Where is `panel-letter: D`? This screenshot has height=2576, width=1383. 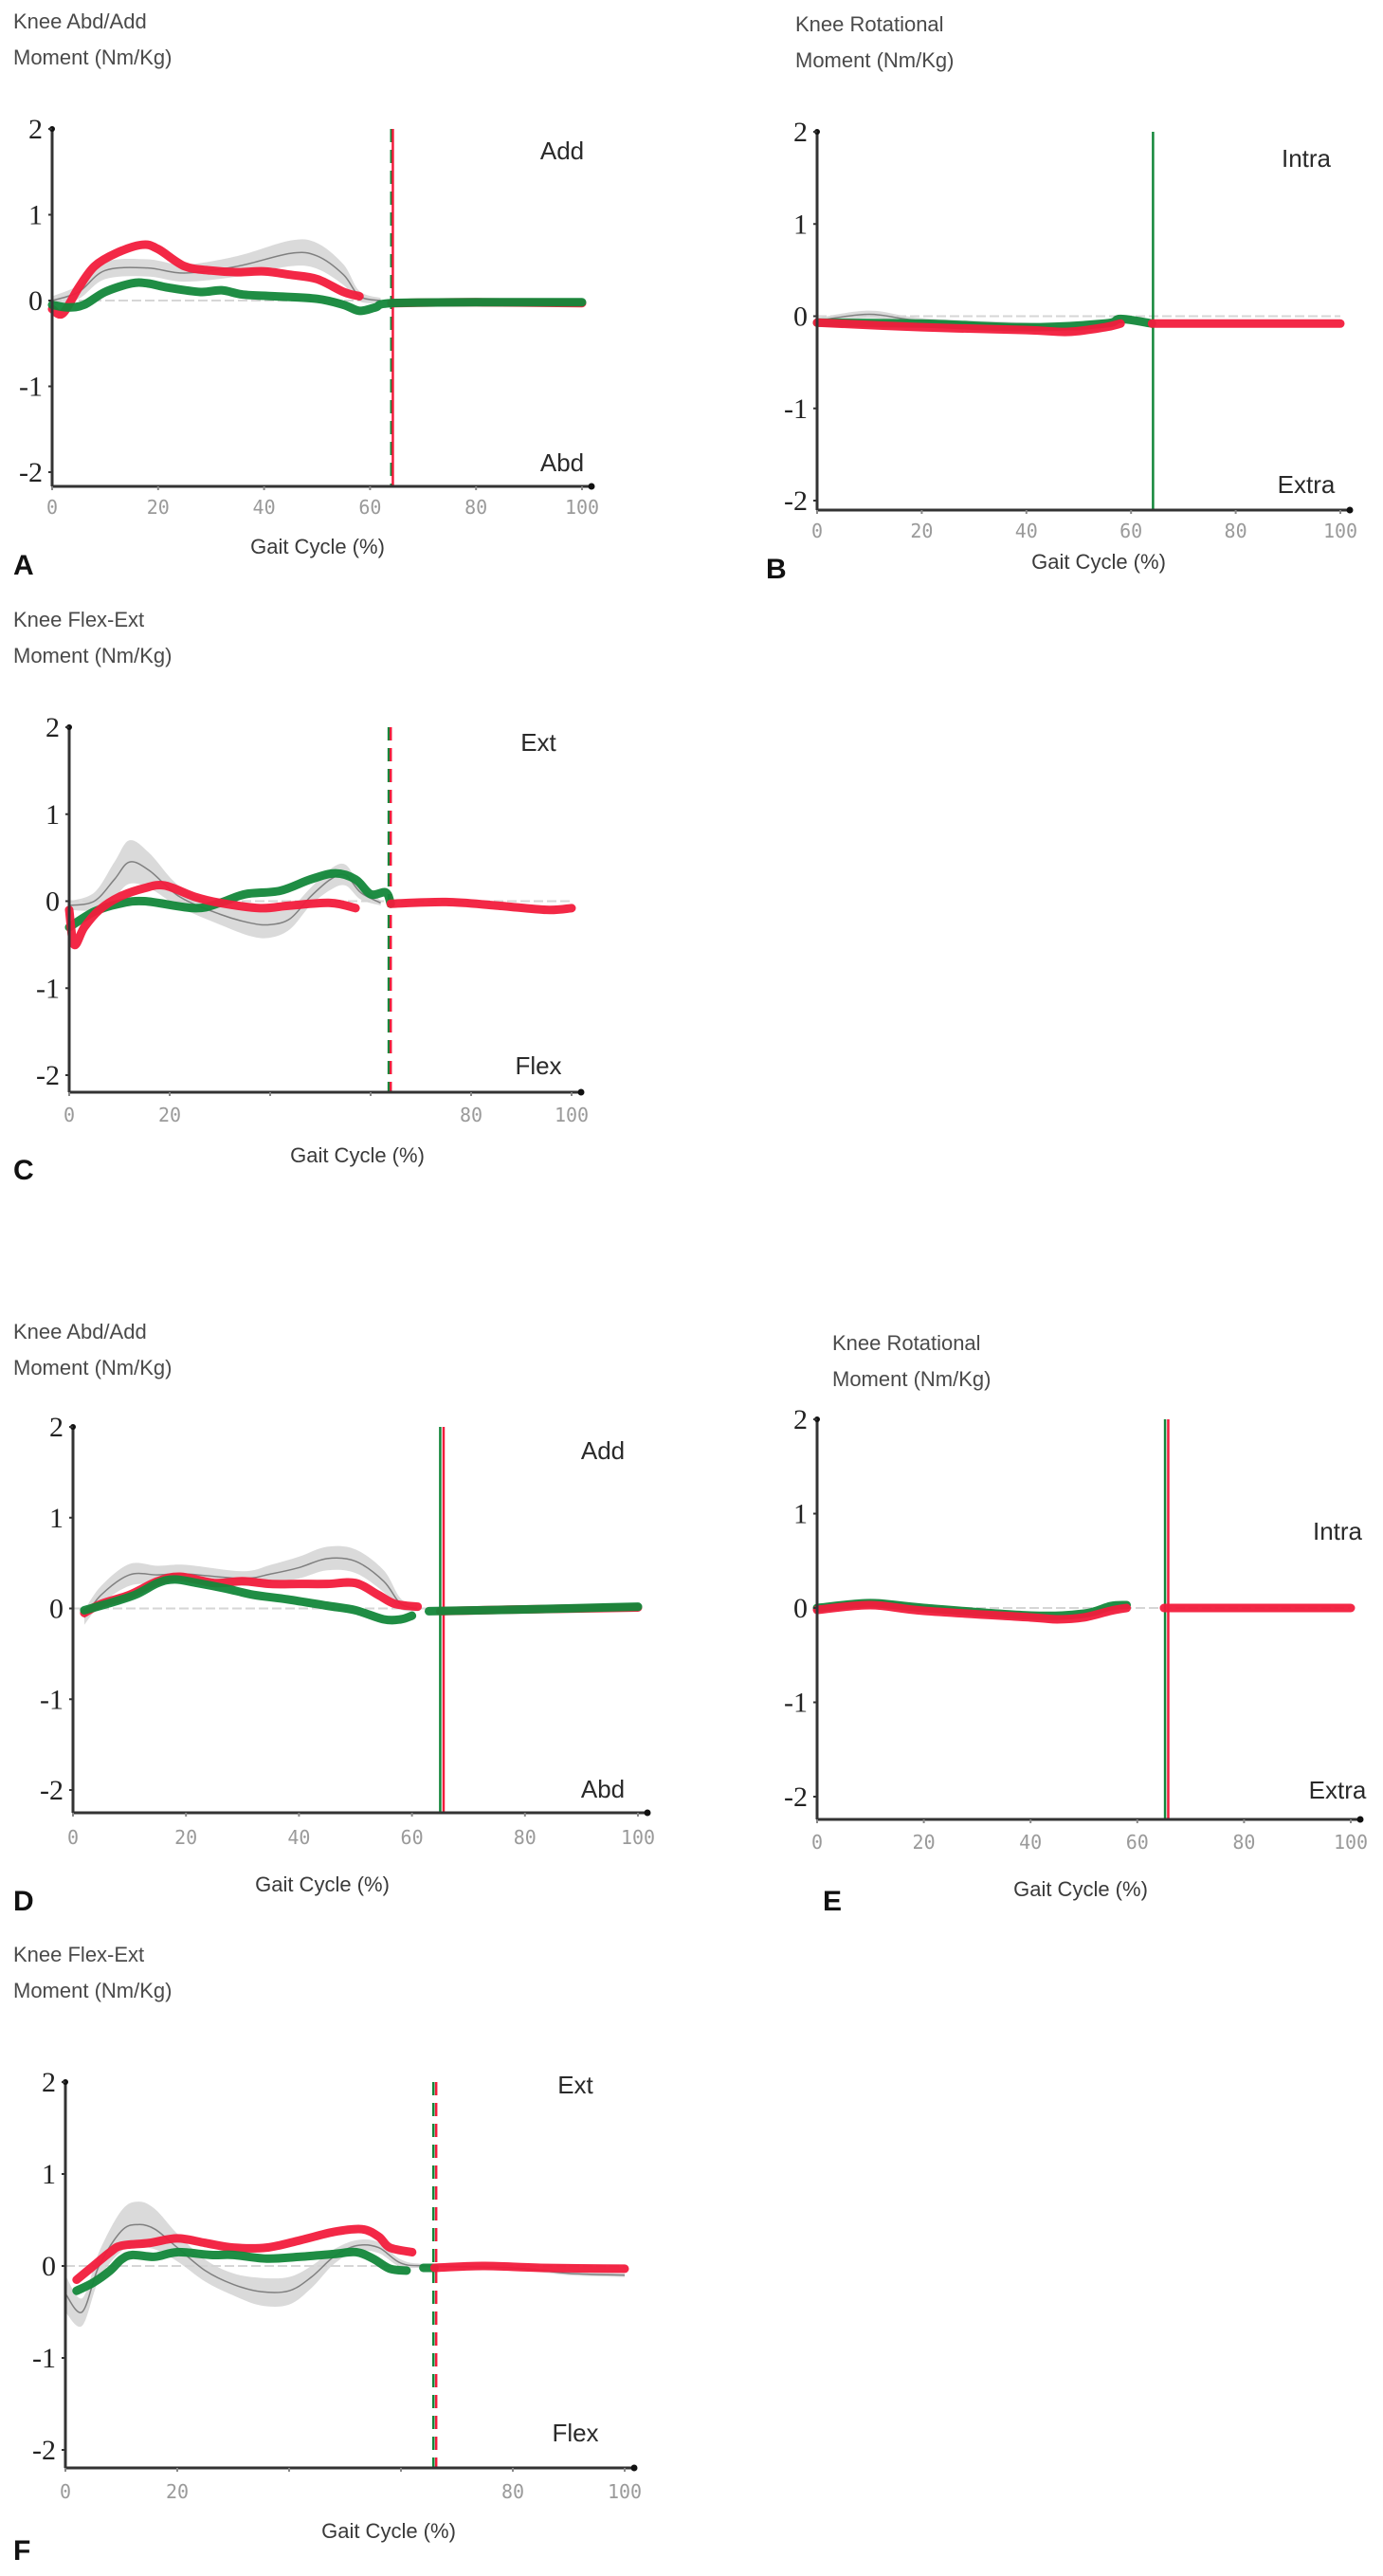 panel-letter: D is located at coordinates (23, 1901).